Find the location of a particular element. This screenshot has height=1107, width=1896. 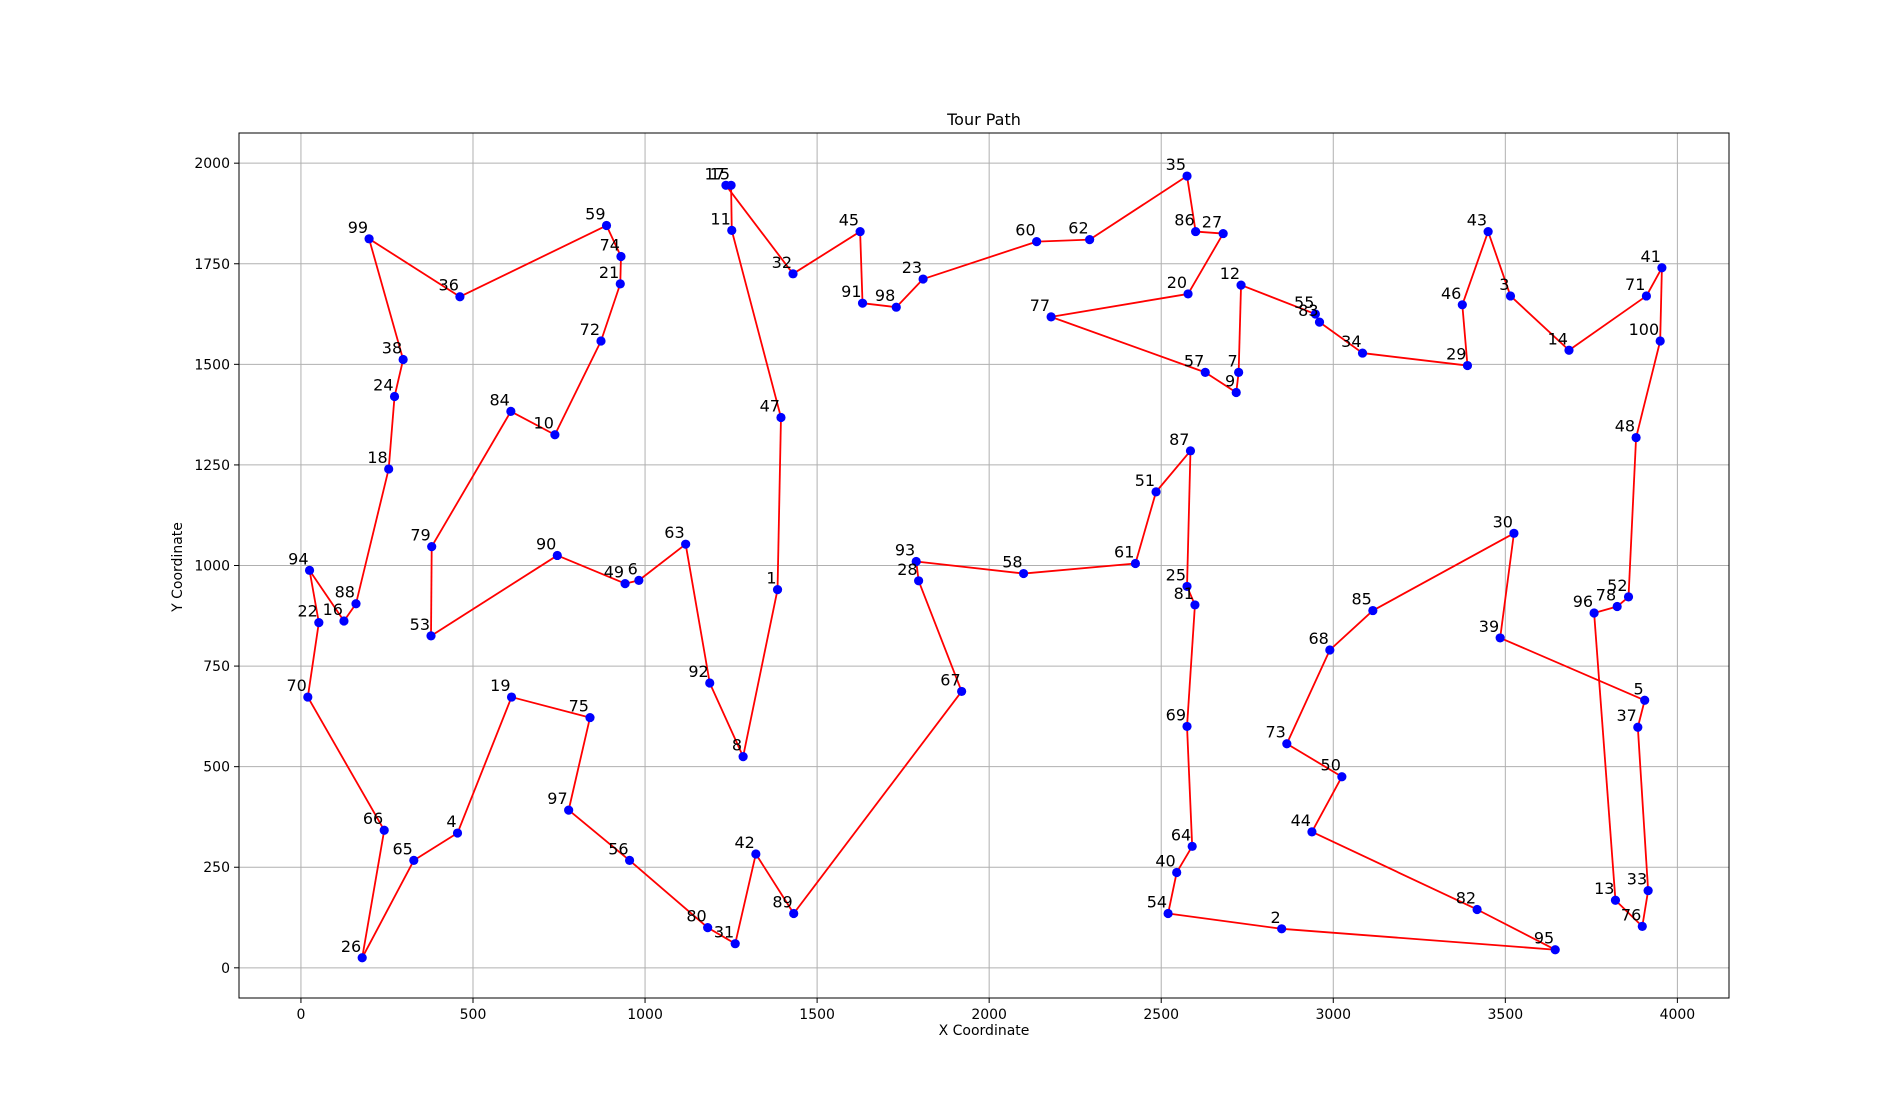

point-label: 11 is located at coordinates (720, 218).